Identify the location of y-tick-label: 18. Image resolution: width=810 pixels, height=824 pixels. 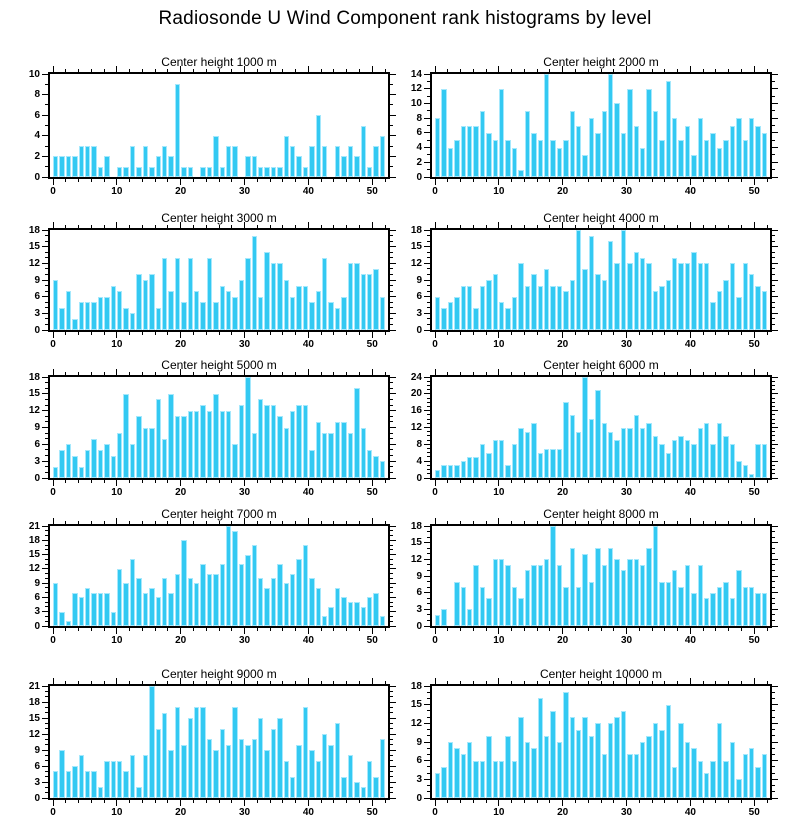
(416, 526).